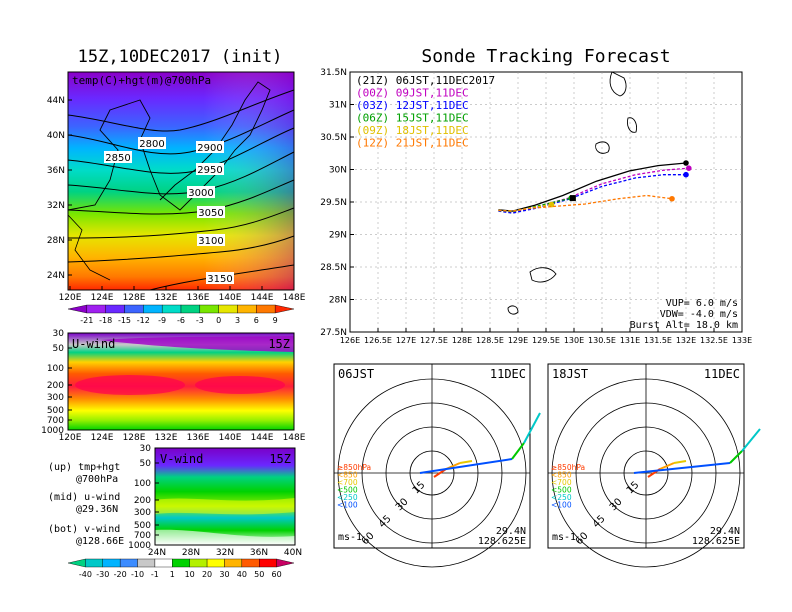 This screenshot has height=612, width=792. What do you see at coordinates (277, 574) in the screenshot?
I see `colorbar-tick-label: 60` at bounding box center [277, 574].